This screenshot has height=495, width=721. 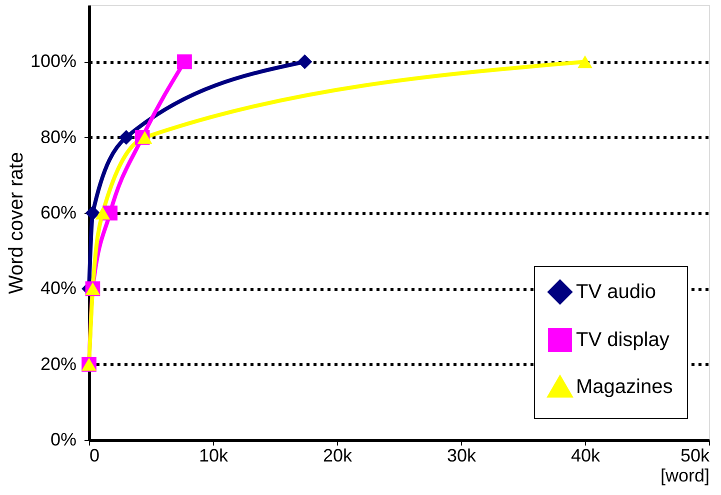 I want to click on x-tick-label: 20k, so click(x=338, y=456).